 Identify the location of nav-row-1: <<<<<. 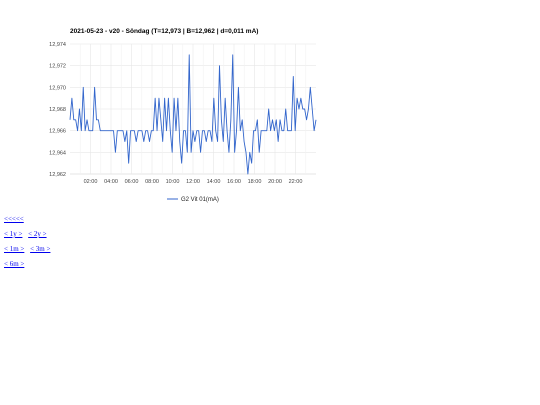
(16, 219).